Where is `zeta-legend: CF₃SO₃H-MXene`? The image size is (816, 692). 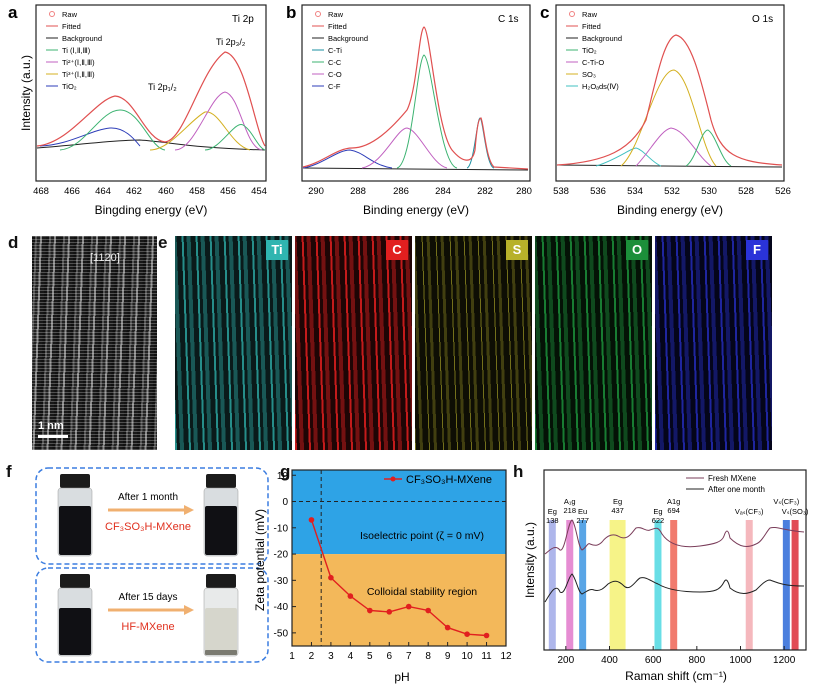 zeta-legend: CF₃SO₃H-MXene is located at coordinates (438, 480).